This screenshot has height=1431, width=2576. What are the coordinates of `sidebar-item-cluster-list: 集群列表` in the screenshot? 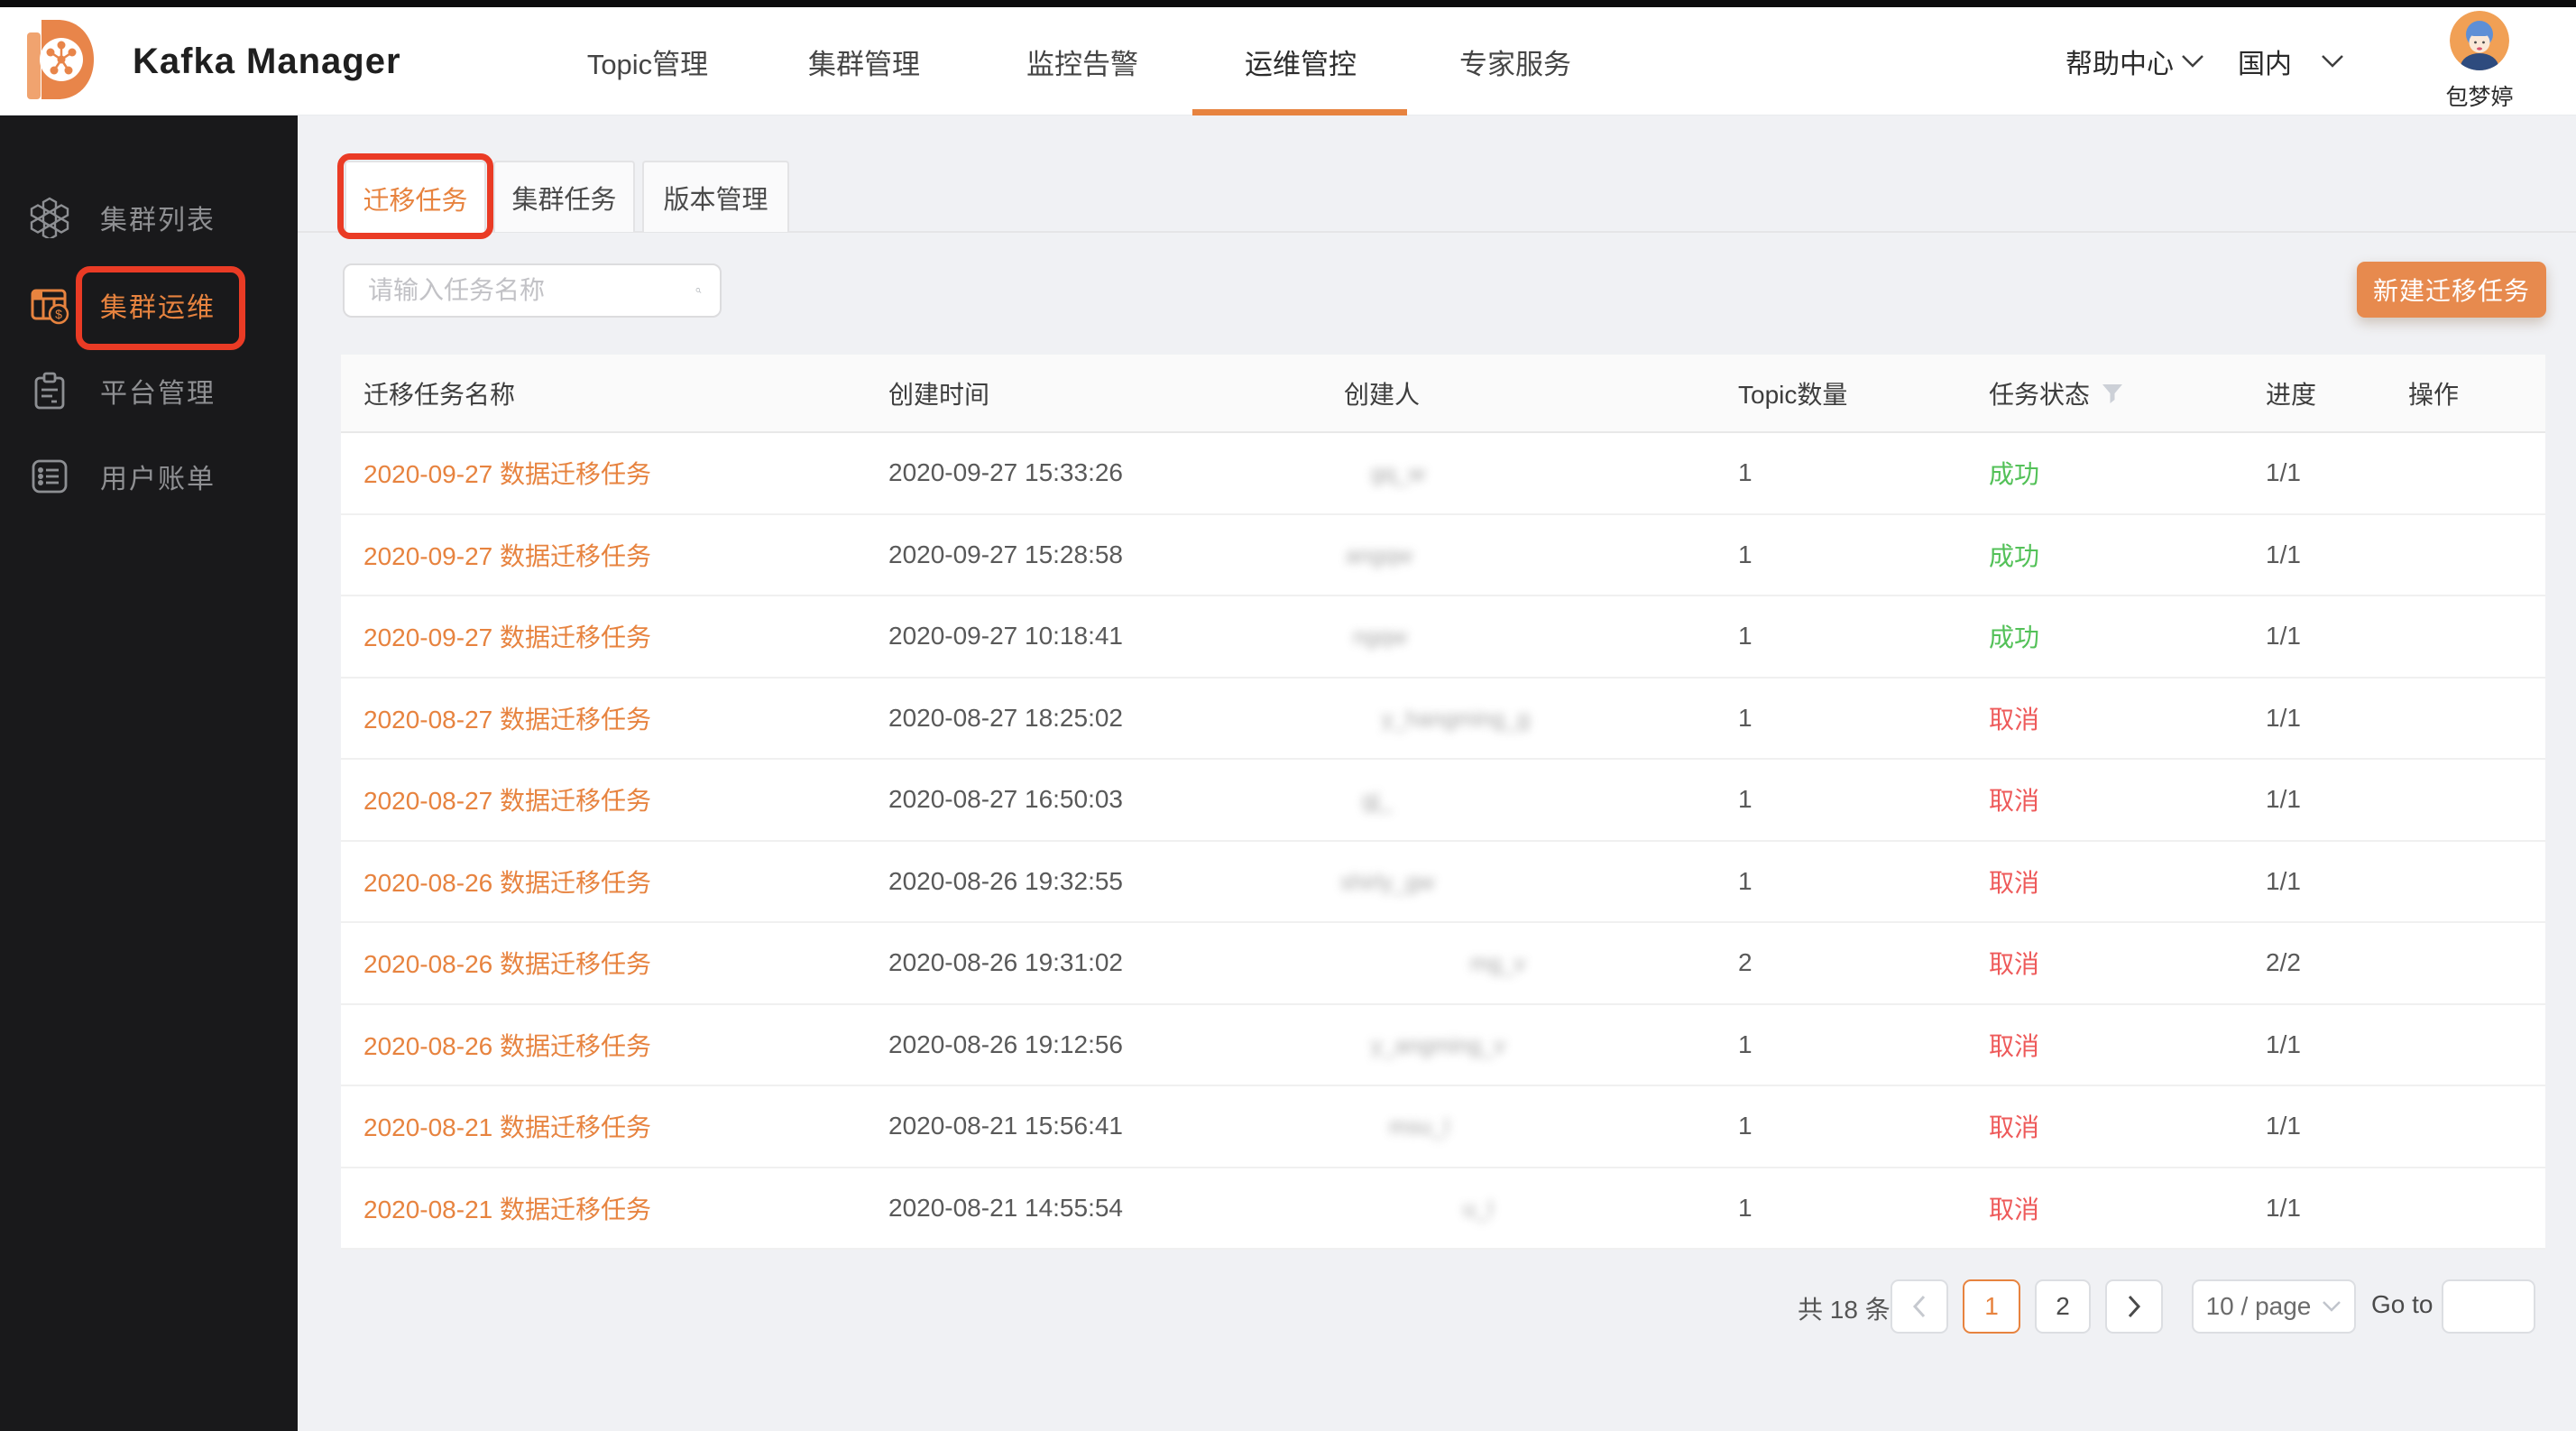 It's located at (149, 217).